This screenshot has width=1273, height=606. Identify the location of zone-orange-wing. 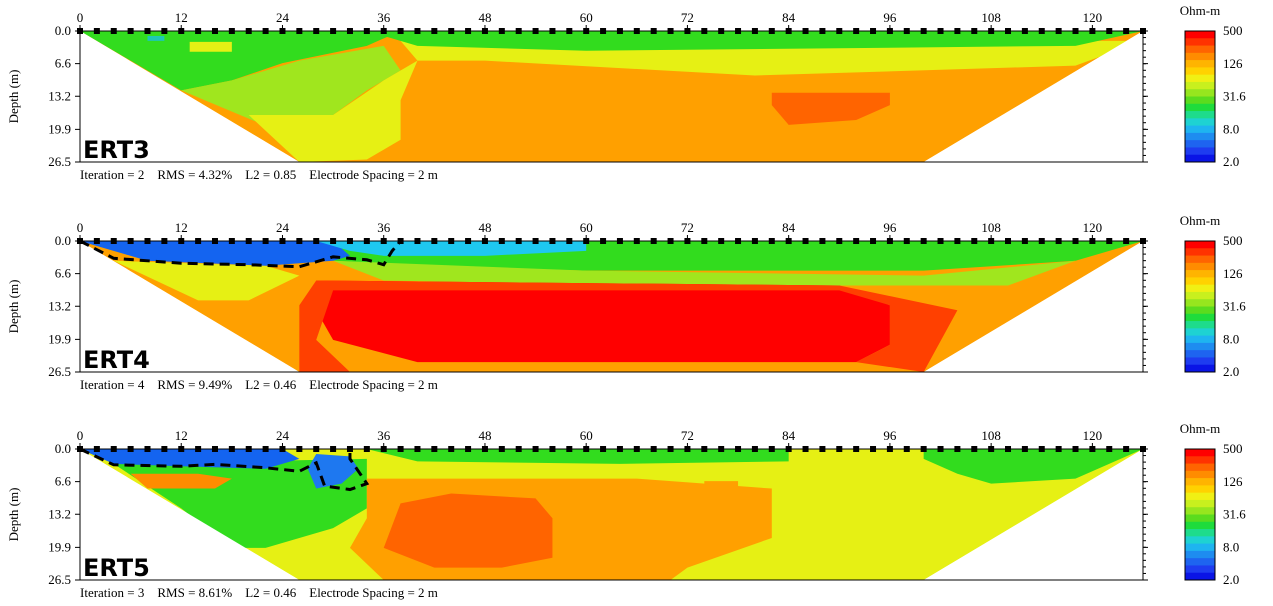
(181, 481).